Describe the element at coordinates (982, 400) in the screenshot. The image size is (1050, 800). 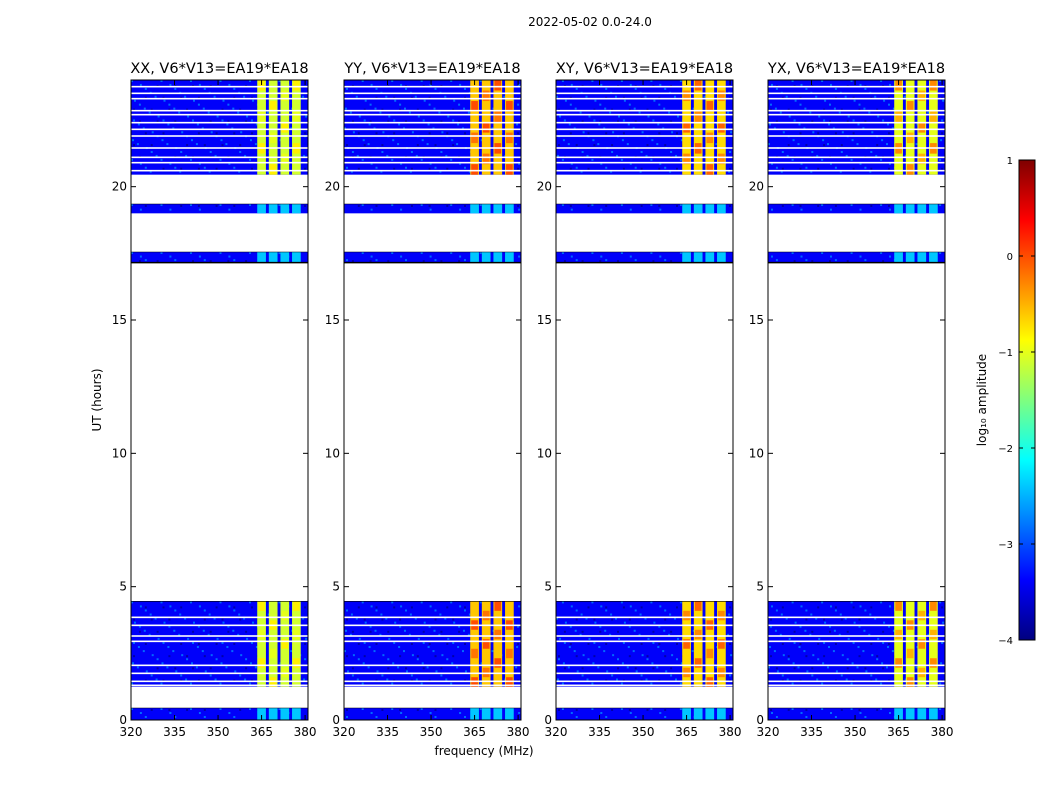
I see `colorbar-label: log₁₀ amplitude` at that location.